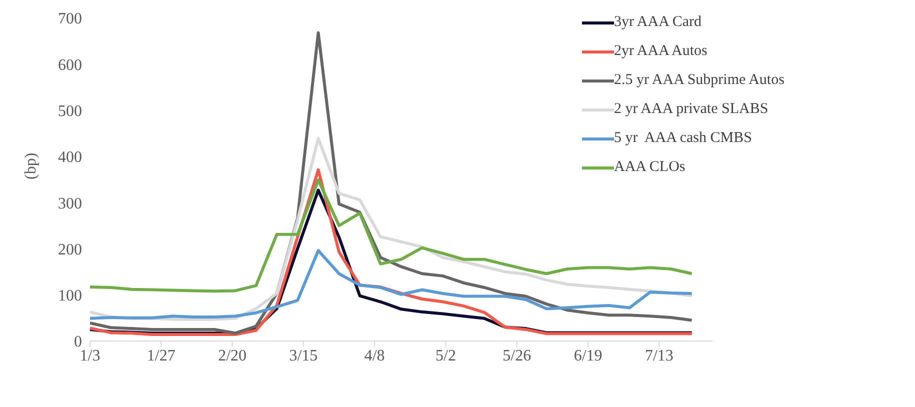 This screenshot has height=407, width=915. I want to click on y-tick-label: 100, so click(70, 296).